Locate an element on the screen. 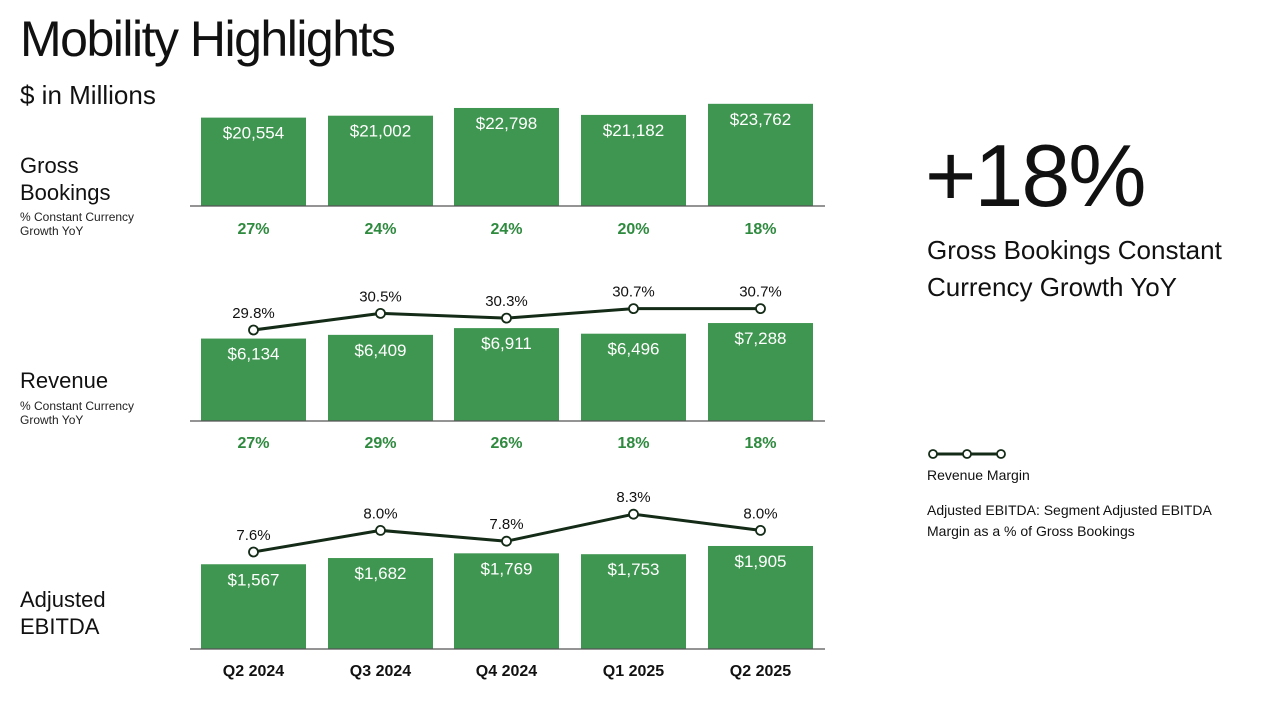 This screenshot has height=703, width=1280. adjusted-ebitda-value-label: $1,905 is located at coordinates (761, 561).